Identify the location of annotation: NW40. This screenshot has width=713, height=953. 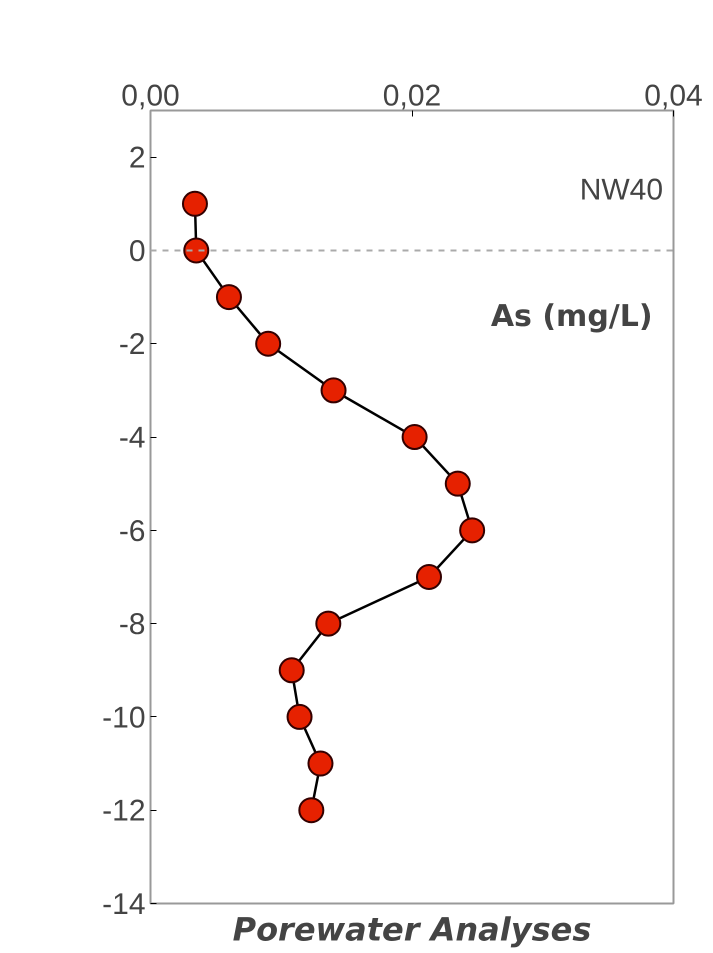
(622, 189).